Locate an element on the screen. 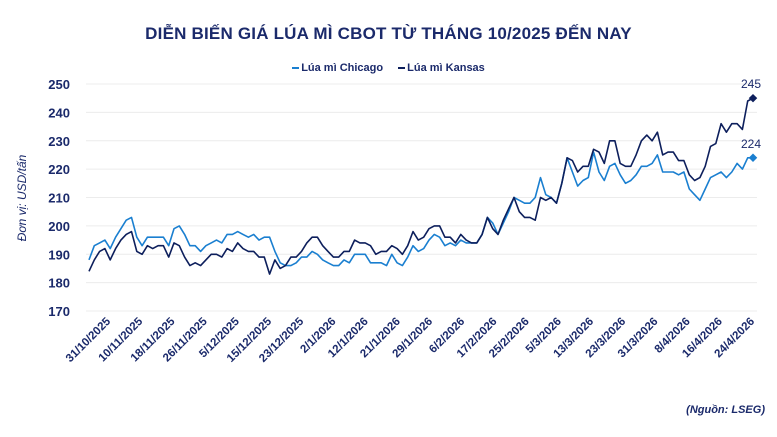 This screenshot has height=437, width=777. y-tick-label: 230 is located at coordinates (59, 141).